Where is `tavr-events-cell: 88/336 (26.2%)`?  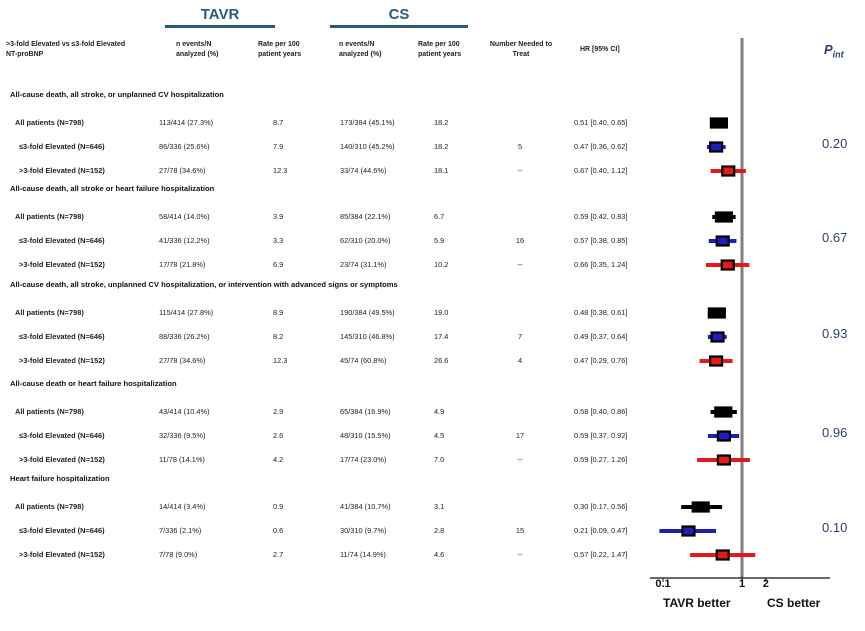 tavr-events-cell: 88/336 (26.2%) is located at coordinates (184, 336).